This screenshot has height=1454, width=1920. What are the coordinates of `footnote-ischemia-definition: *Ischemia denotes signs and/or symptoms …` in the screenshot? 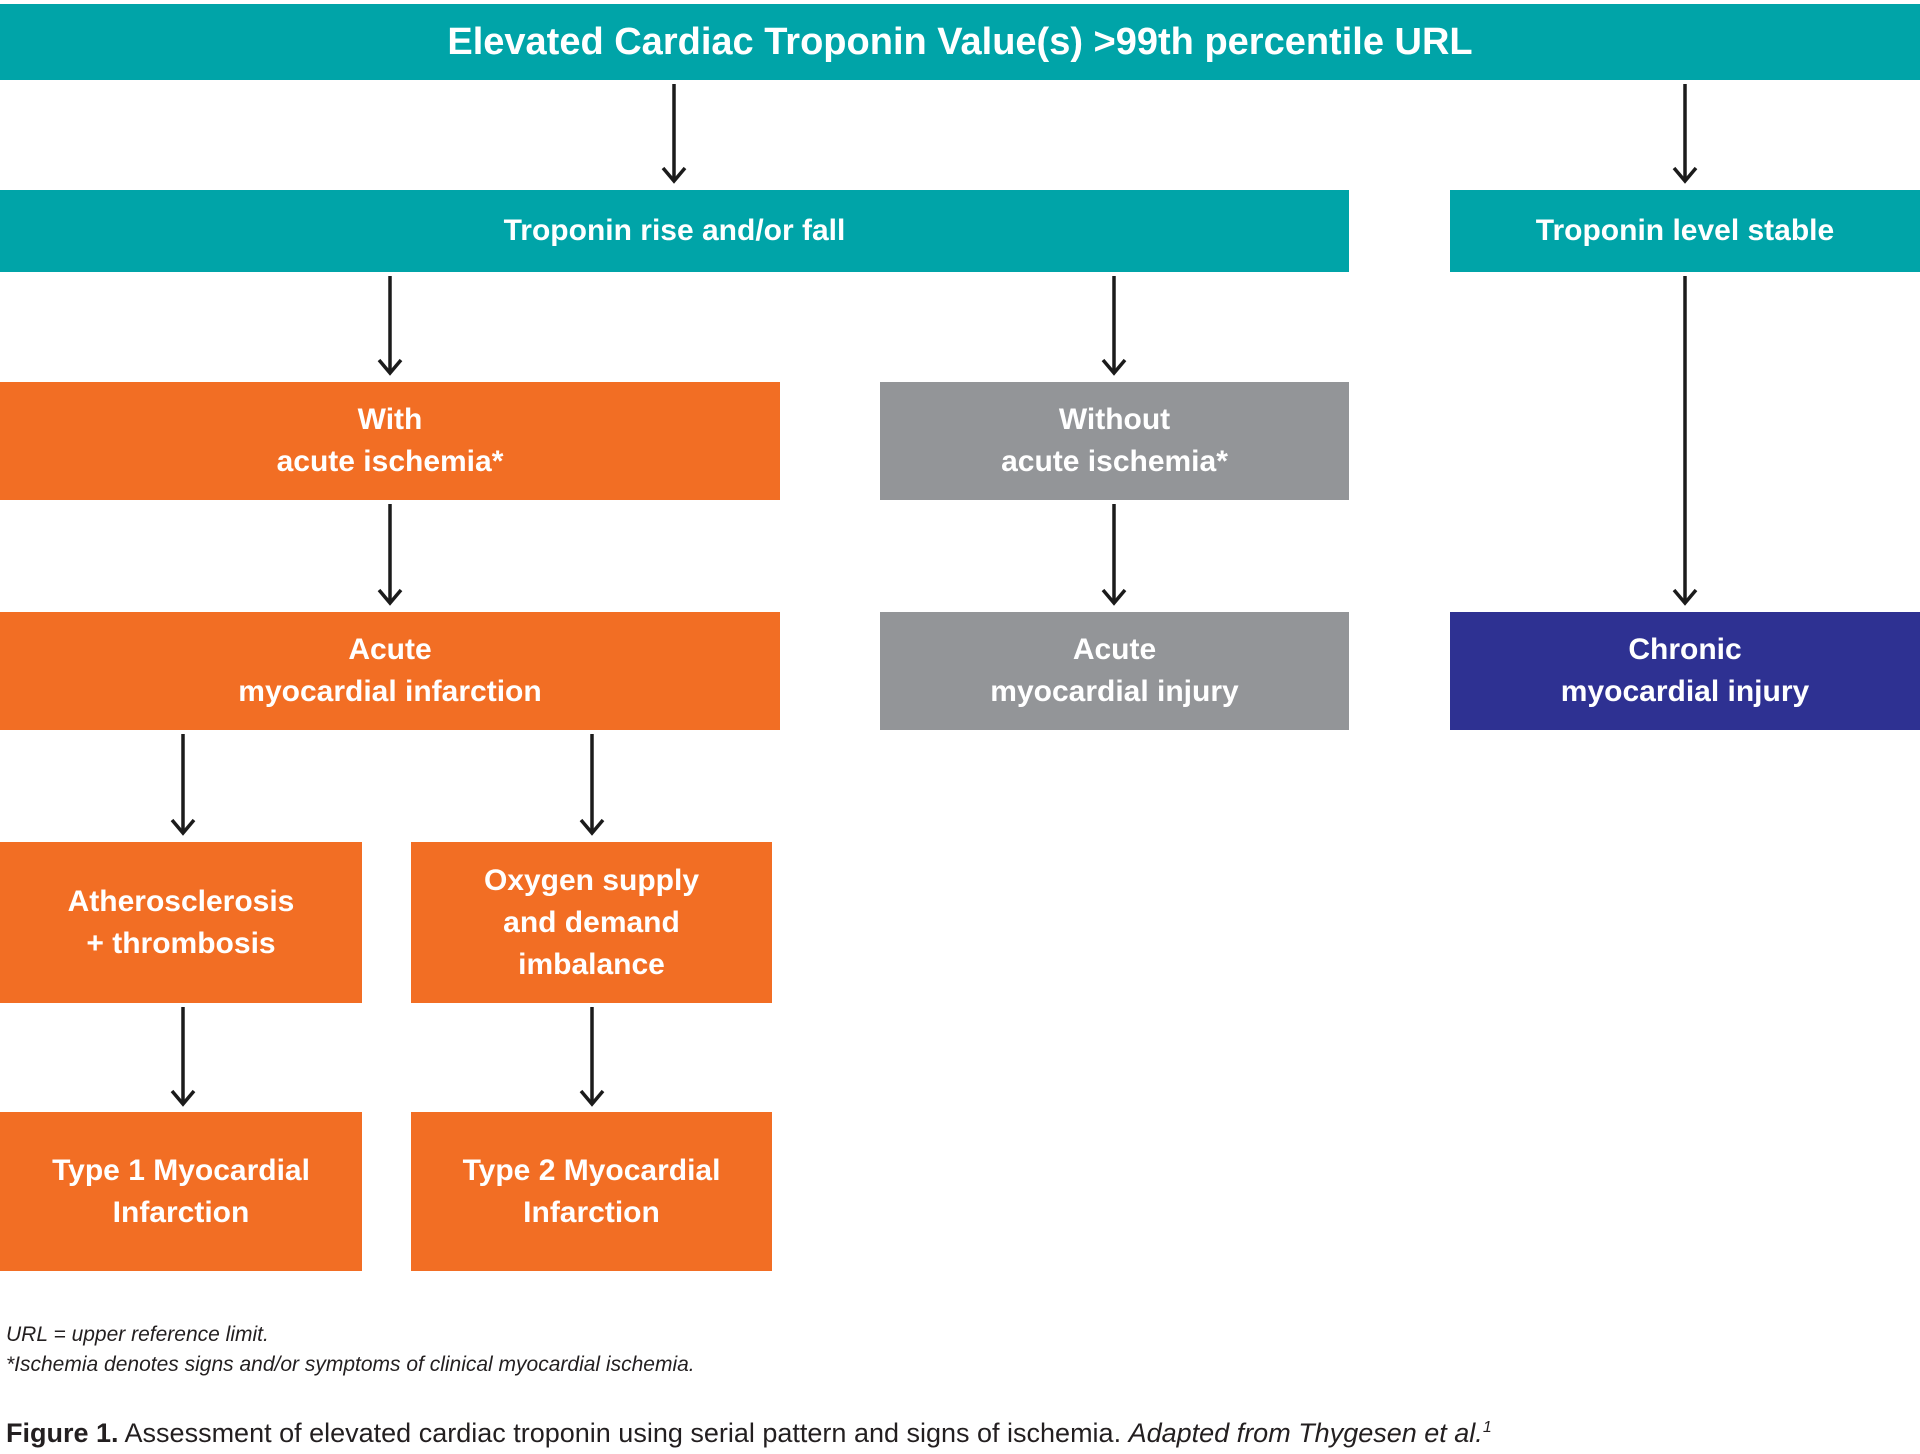 It's located at (350, 1364).